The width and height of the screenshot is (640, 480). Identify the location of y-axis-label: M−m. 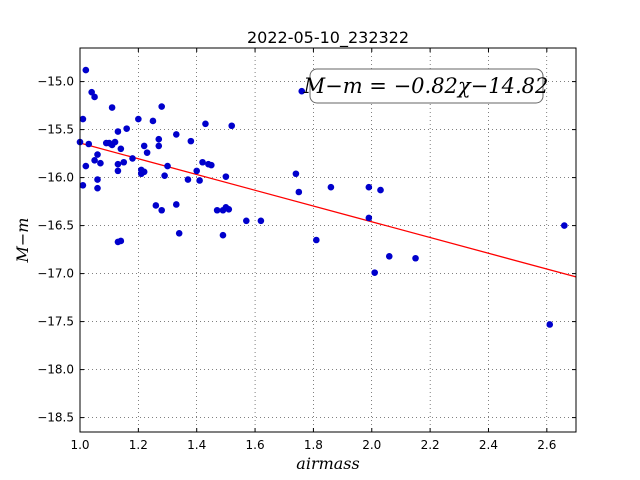
(22, 241).